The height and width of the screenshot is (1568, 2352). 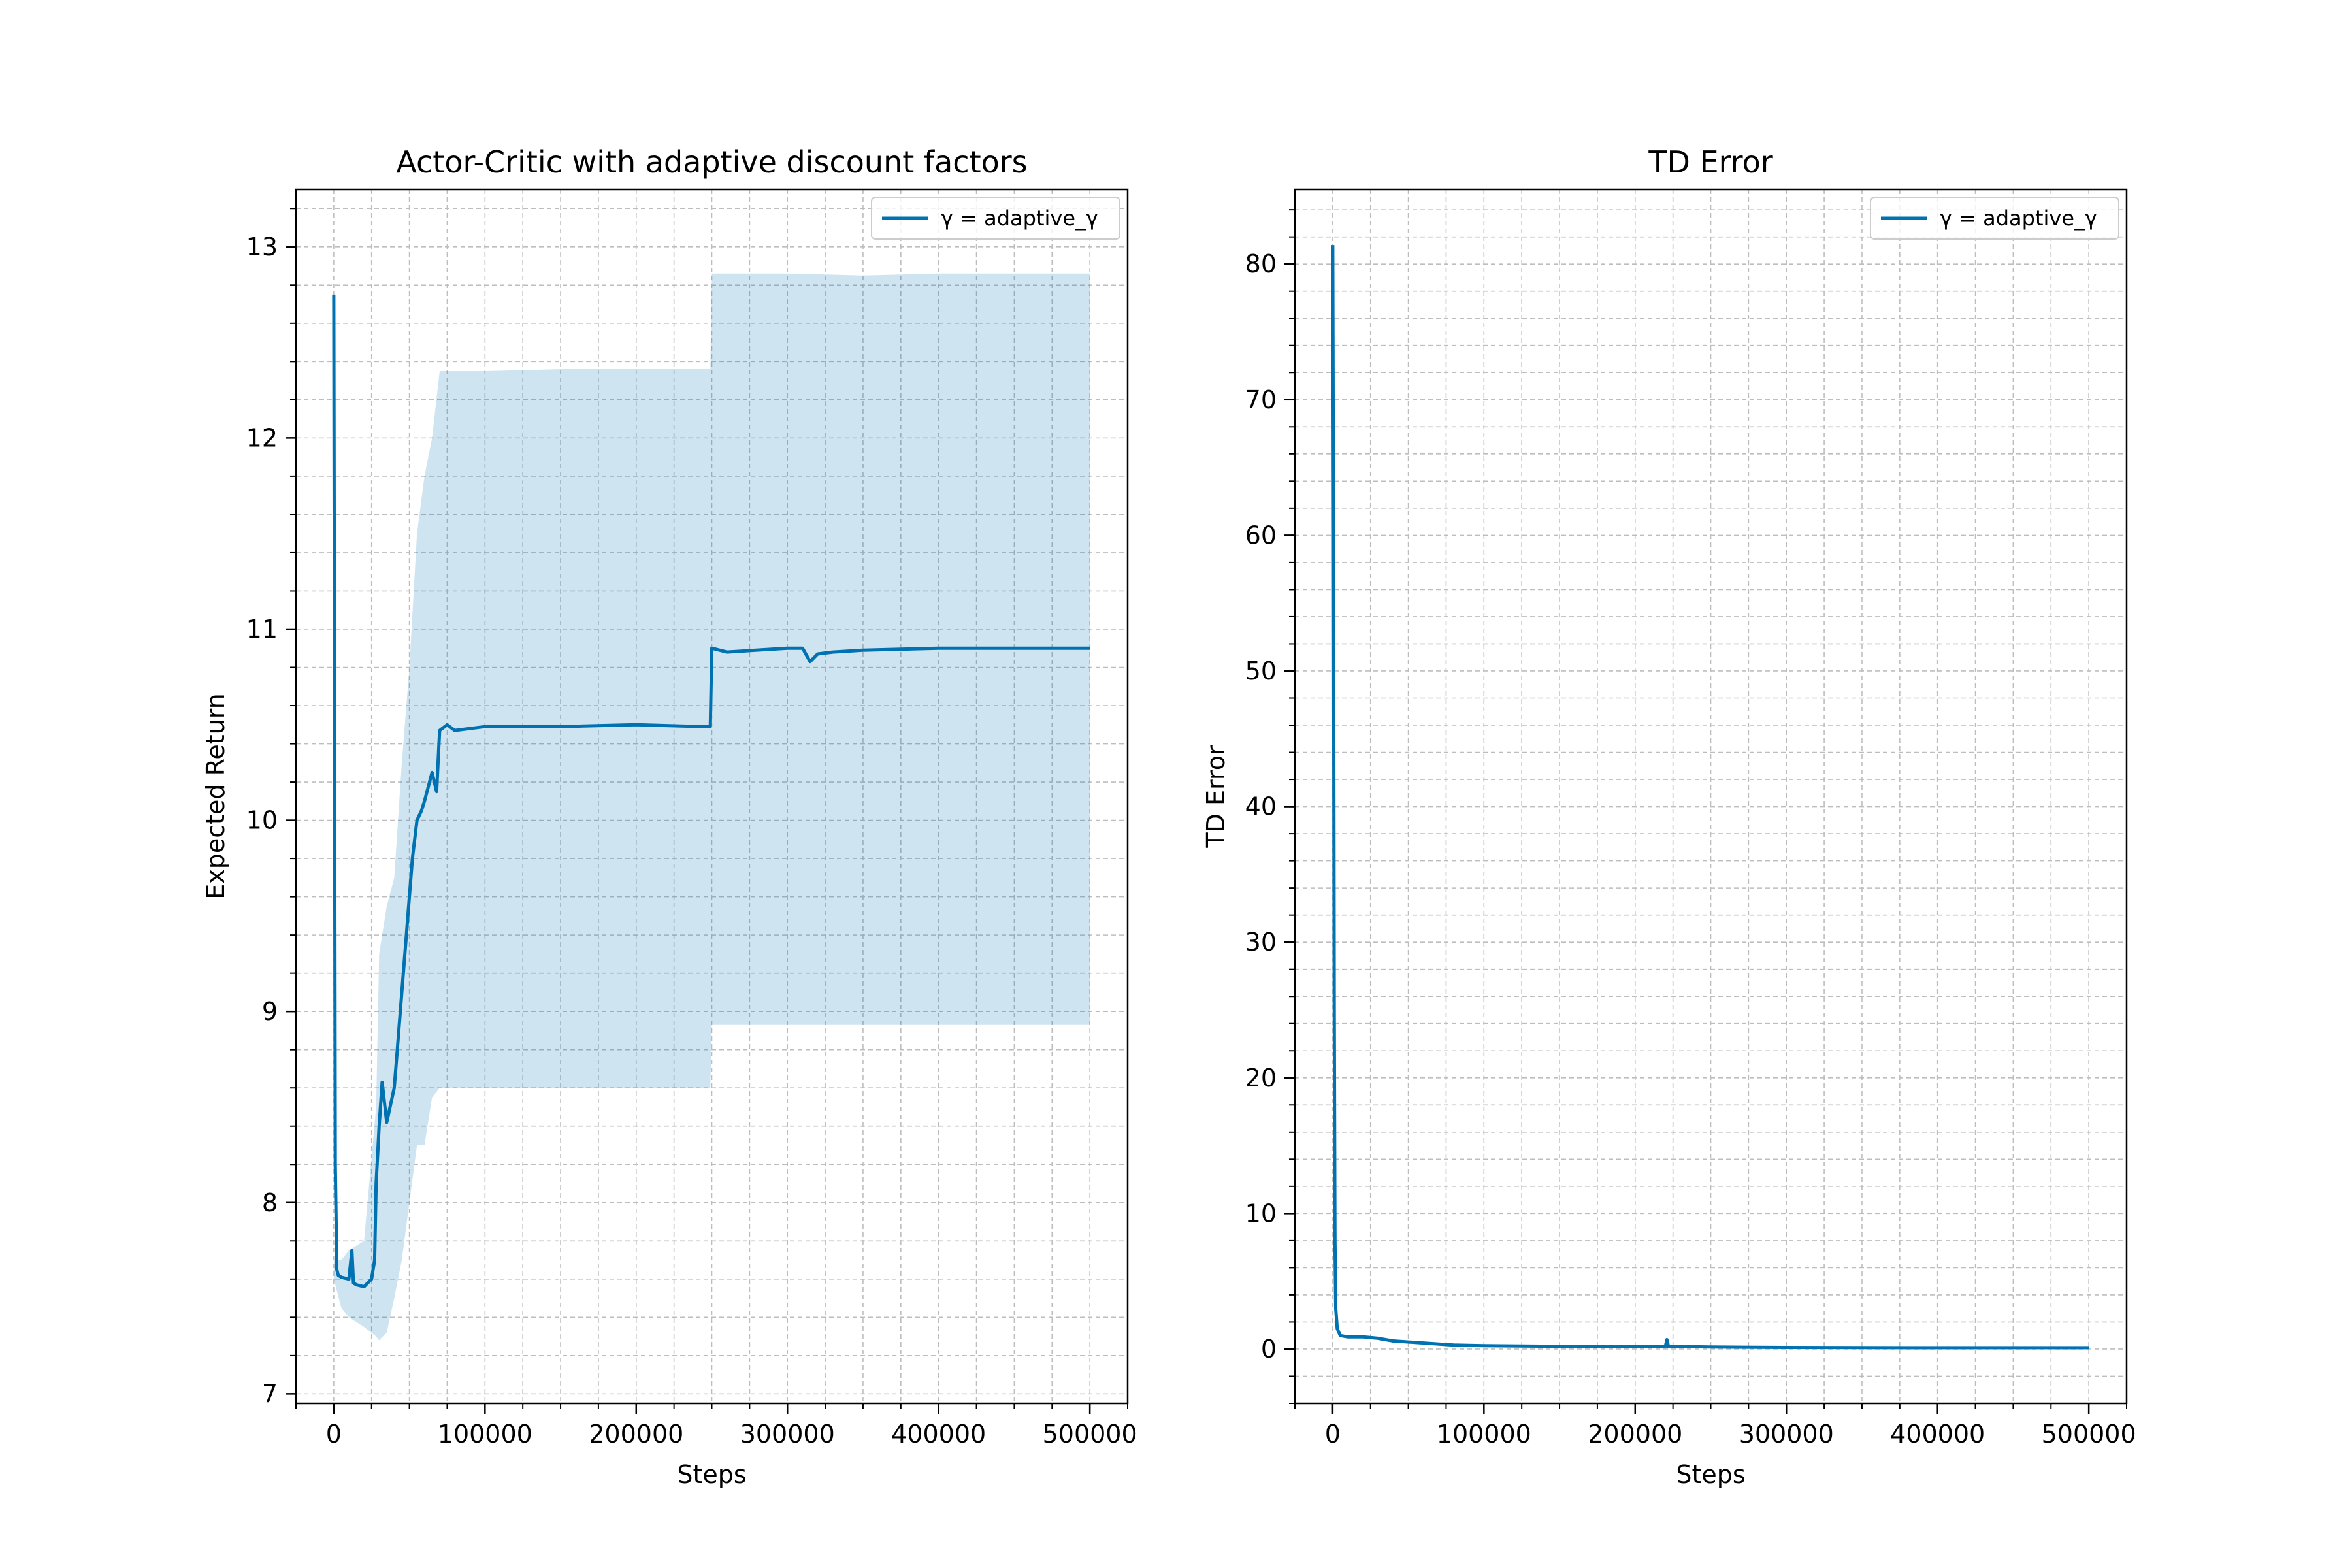 I want to click on y-tick-label: 70, so click(x=1261, y=399).